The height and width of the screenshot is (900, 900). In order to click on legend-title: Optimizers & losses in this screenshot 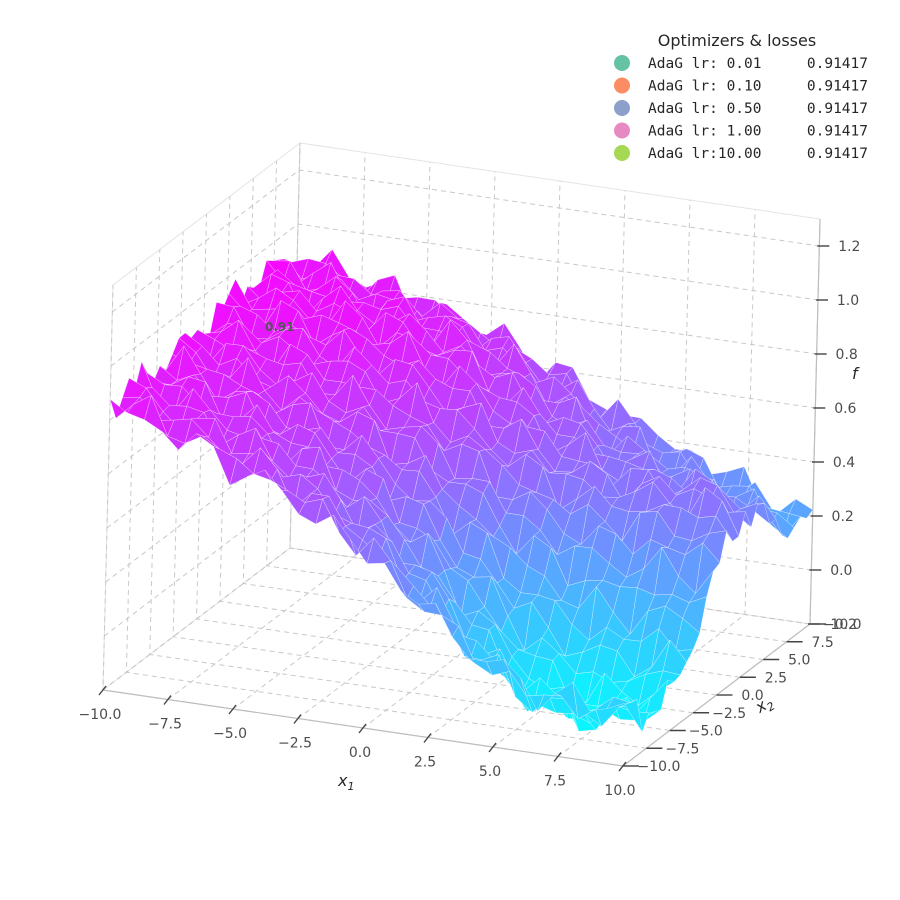, I will do `click(737, 40)`.